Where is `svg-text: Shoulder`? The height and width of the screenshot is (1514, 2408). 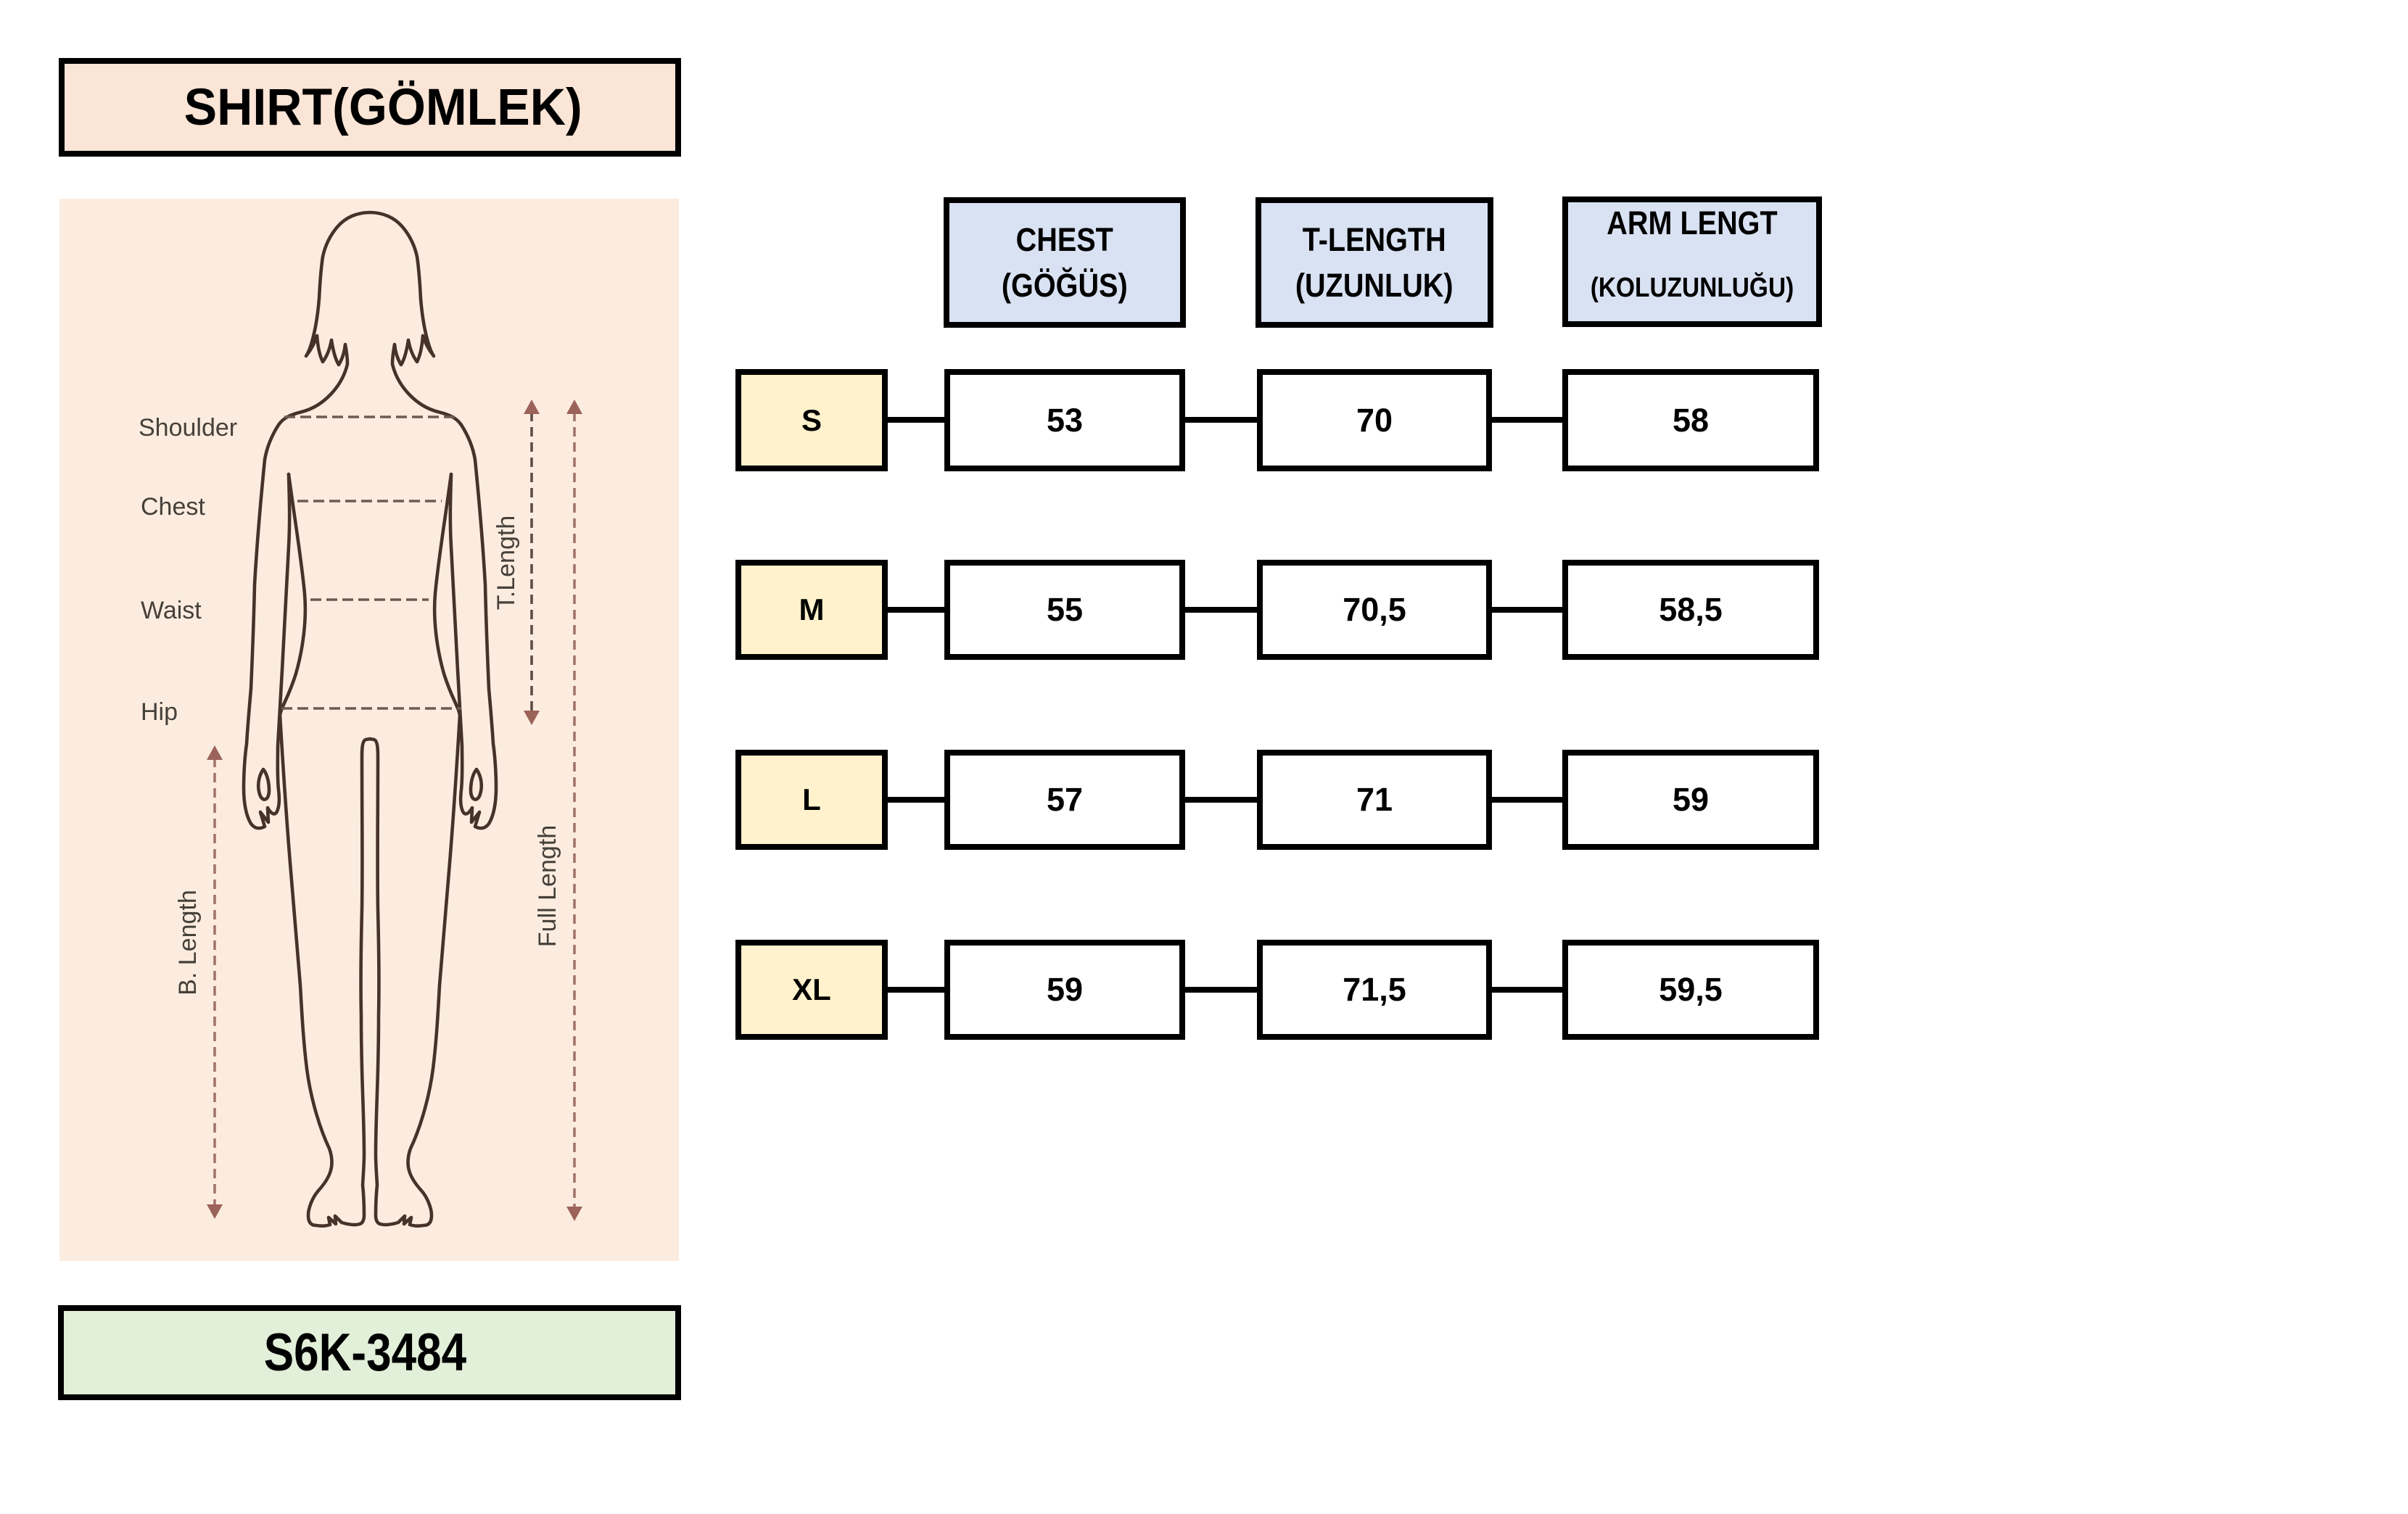
svg-text: Shoulder is located at coordinates (188, 428).